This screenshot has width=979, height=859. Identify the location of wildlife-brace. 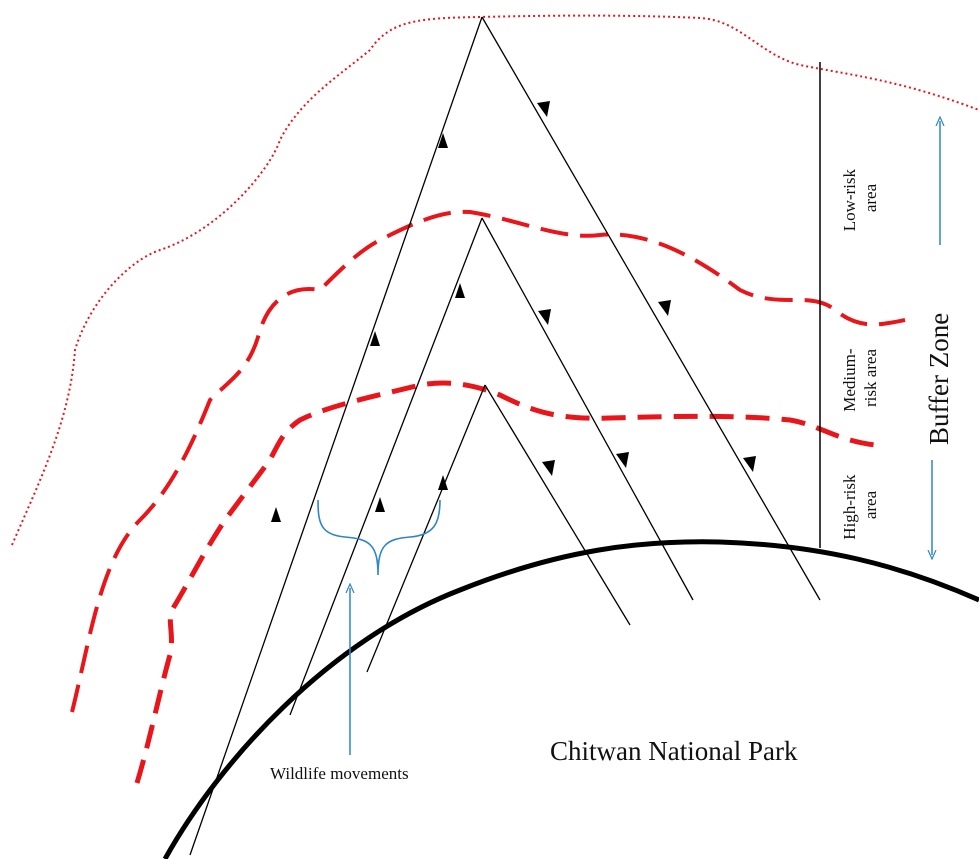
(379, 537).